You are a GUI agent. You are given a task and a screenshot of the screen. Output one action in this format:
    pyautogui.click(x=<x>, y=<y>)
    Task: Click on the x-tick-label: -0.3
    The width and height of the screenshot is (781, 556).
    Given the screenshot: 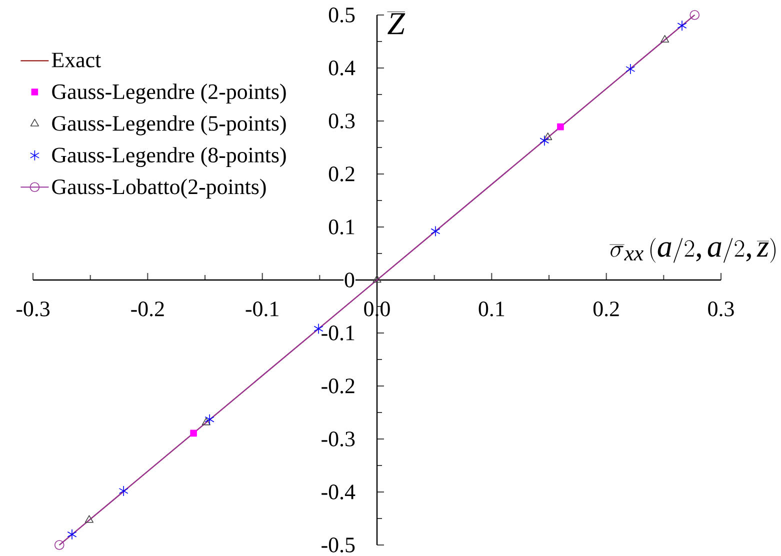 What is the action you would take?
    pyautogui.click(x=33, y=309)
    